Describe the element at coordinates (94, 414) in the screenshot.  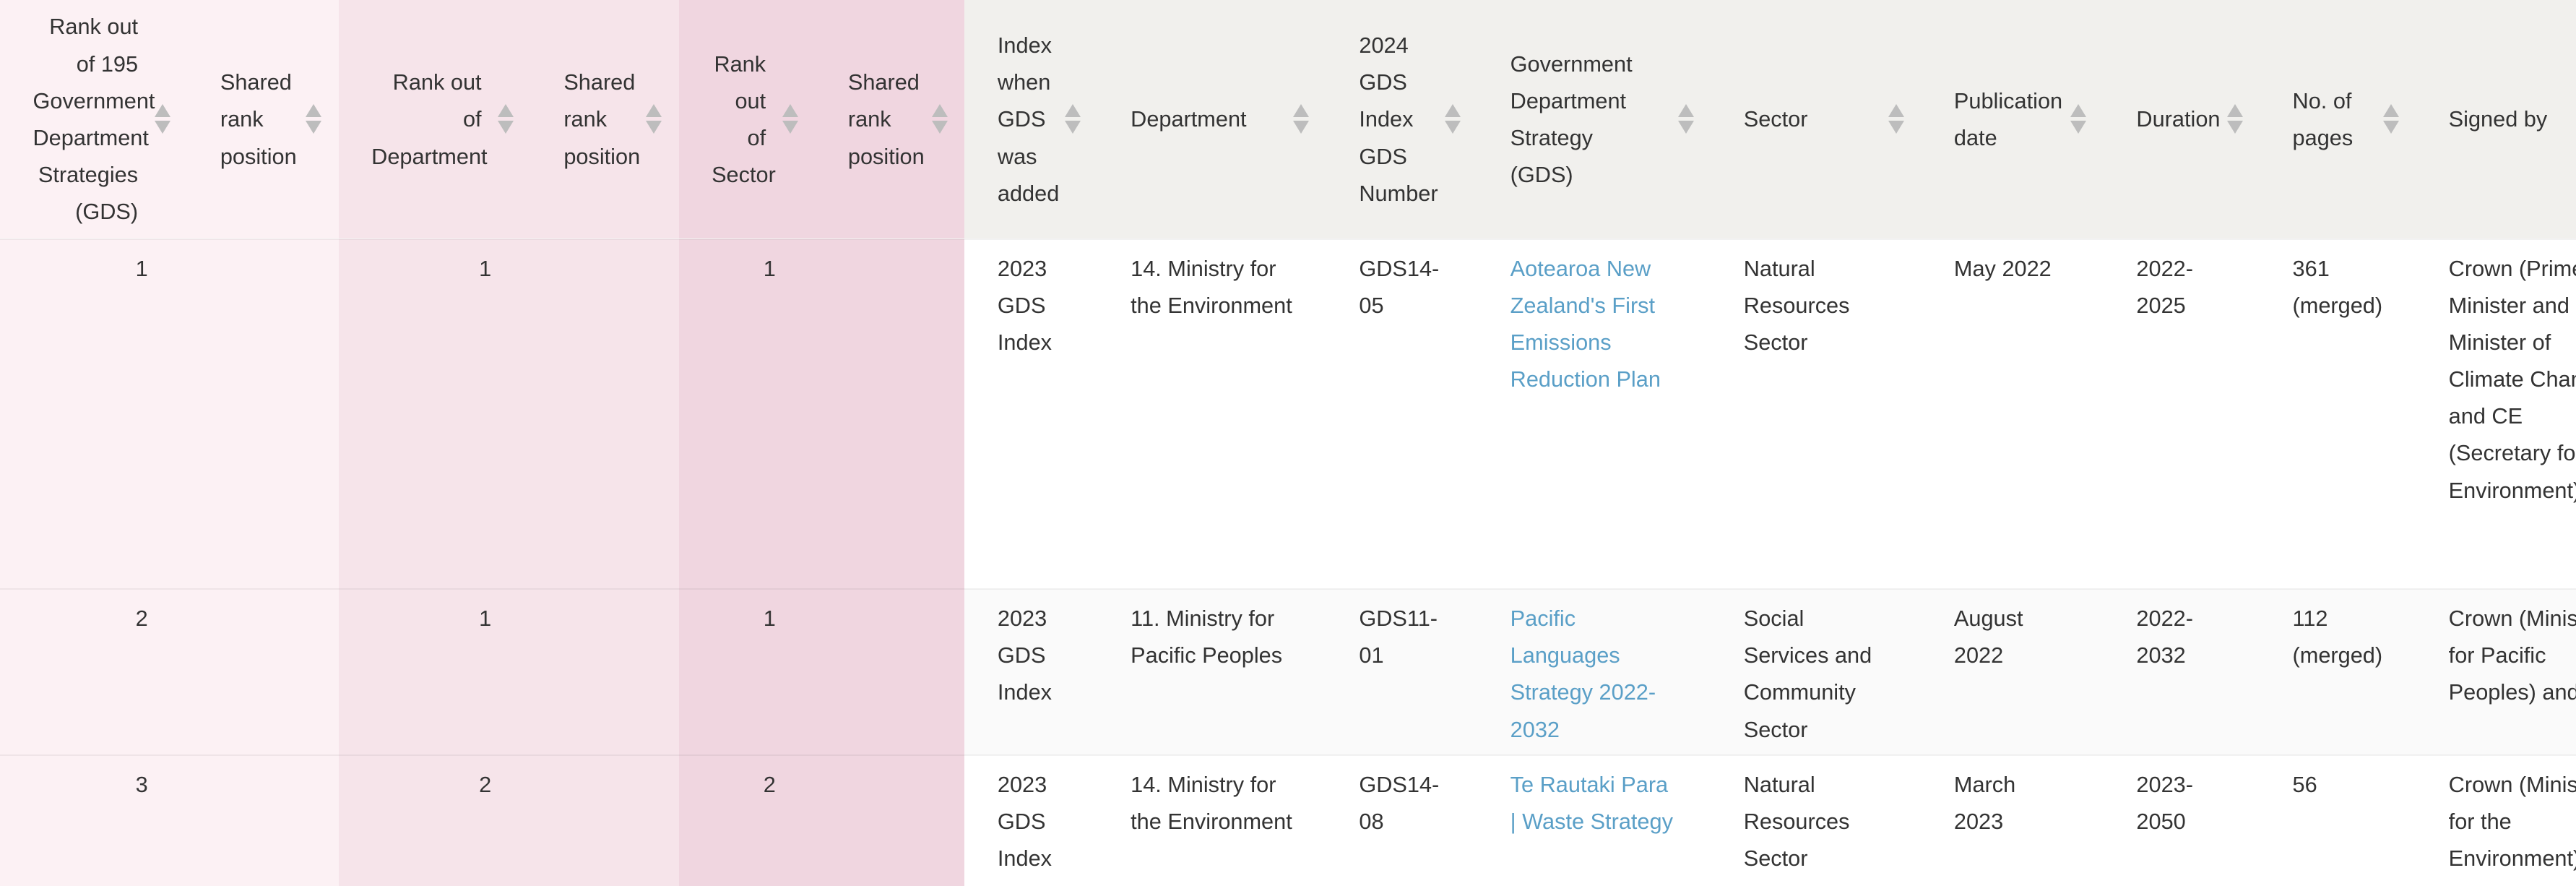
I see `cell-rank-overall: 1` at that location.